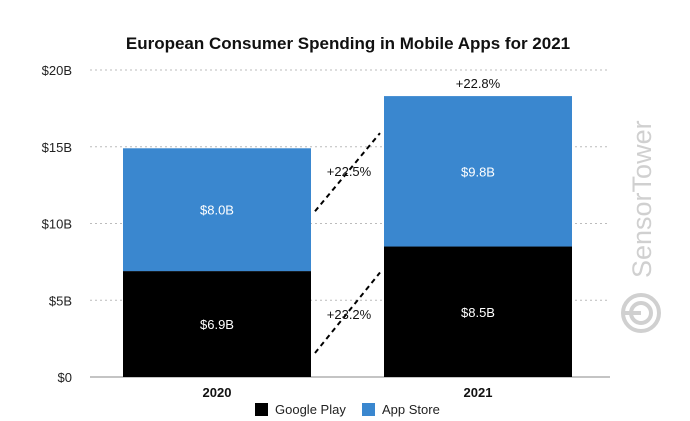  I want to click on x-axis-ticks: 2020 2021, so click(348, 392).